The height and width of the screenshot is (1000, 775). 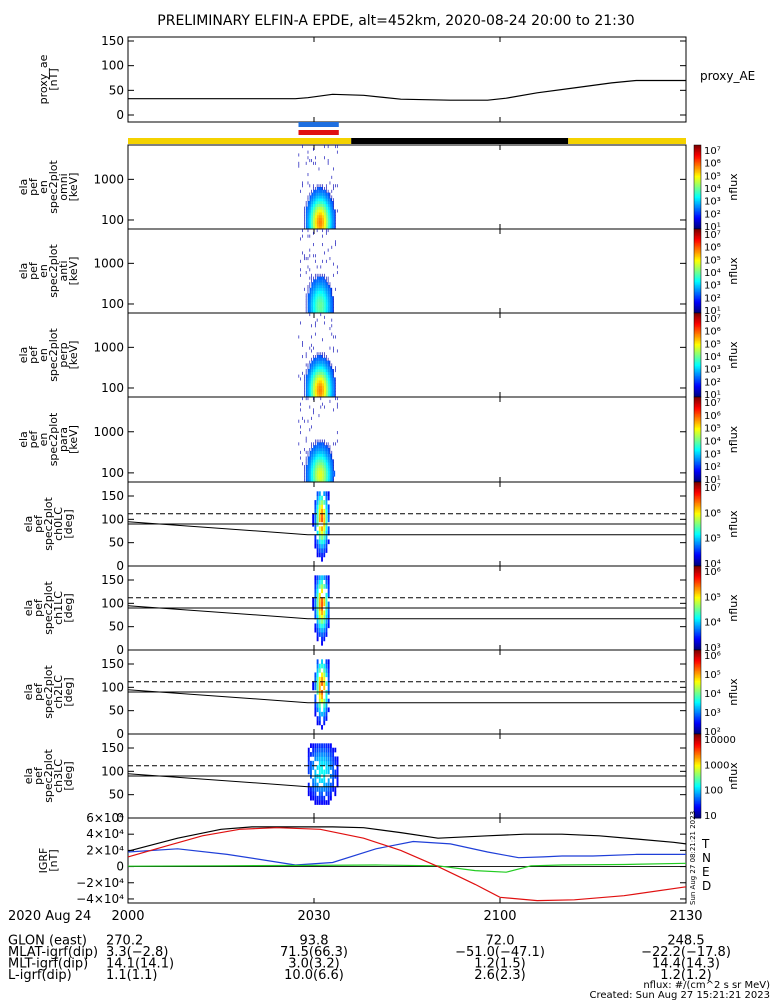 What do you see at coordinates (63, 354) in the screenshot?
I see `energy-panel-3-ylabel-line: perp` at bounding box center [63, 354].